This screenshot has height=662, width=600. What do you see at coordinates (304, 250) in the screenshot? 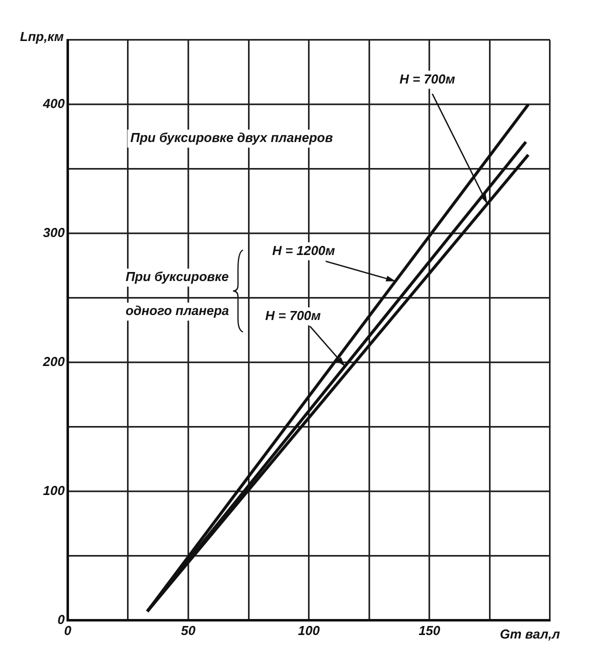
I see `annotation: H = 1200м` at bounding box center [304, 250].